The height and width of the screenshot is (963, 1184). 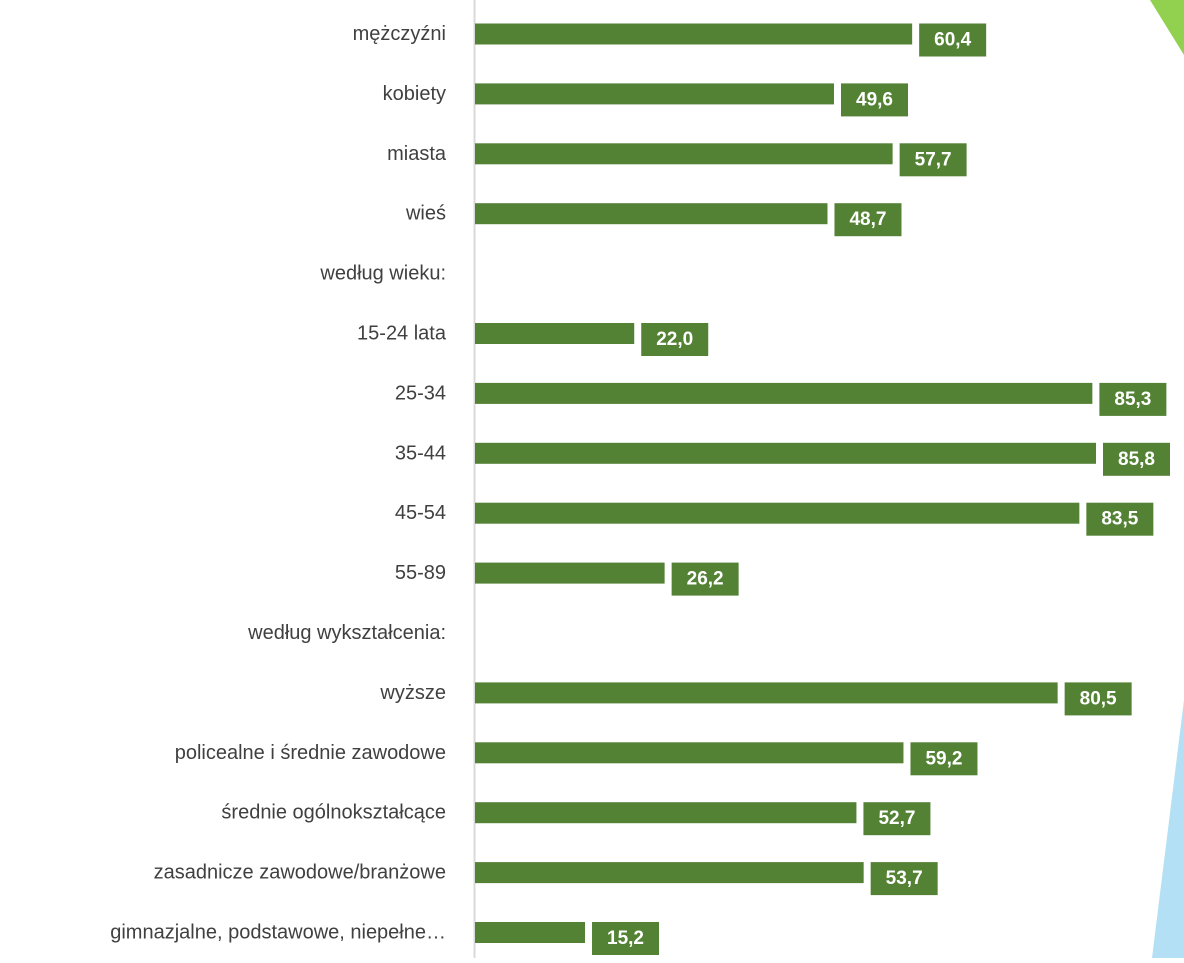 I want to click on data-label-text: 26,2, so click(x=705, y=579).